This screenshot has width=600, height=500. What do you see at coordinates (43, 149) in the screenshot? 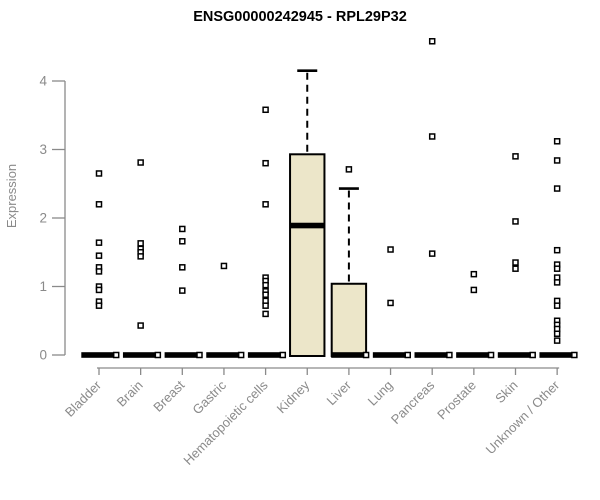
I see `y-tick-label: 3` at bounding box center [43, 149].